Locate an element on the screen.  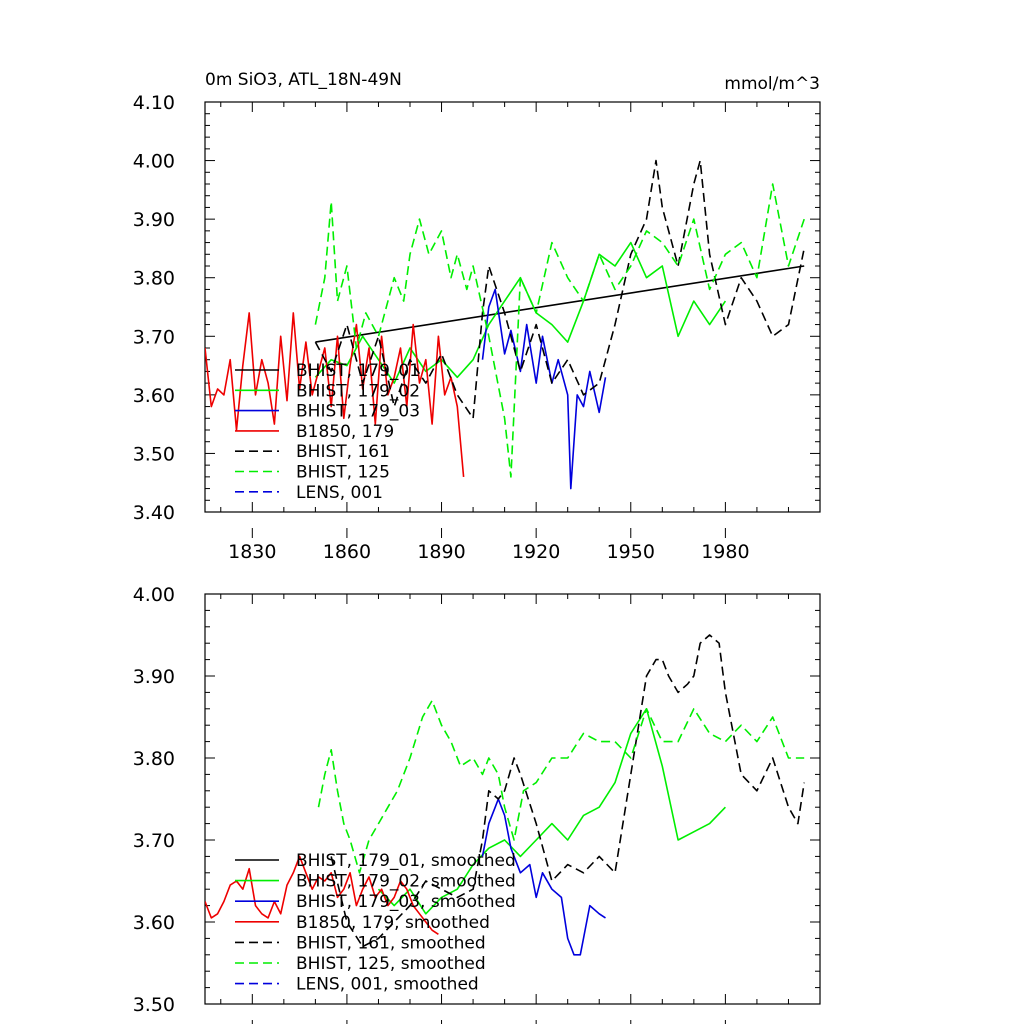
top-legend-label-0: BHIST, 179_01 is located at coordinates (358, 371).